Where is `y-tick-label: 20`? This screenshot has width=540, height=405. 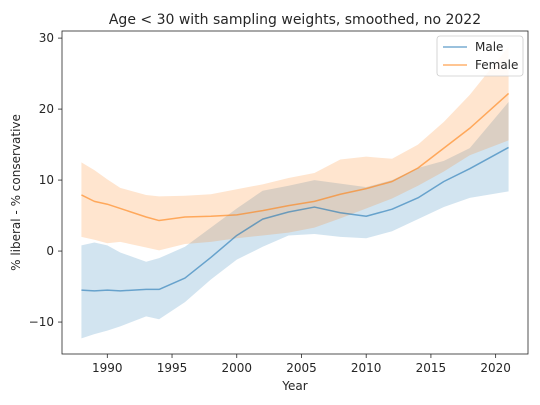
y-tick-label: 20 is located at coordinates (46, 109).